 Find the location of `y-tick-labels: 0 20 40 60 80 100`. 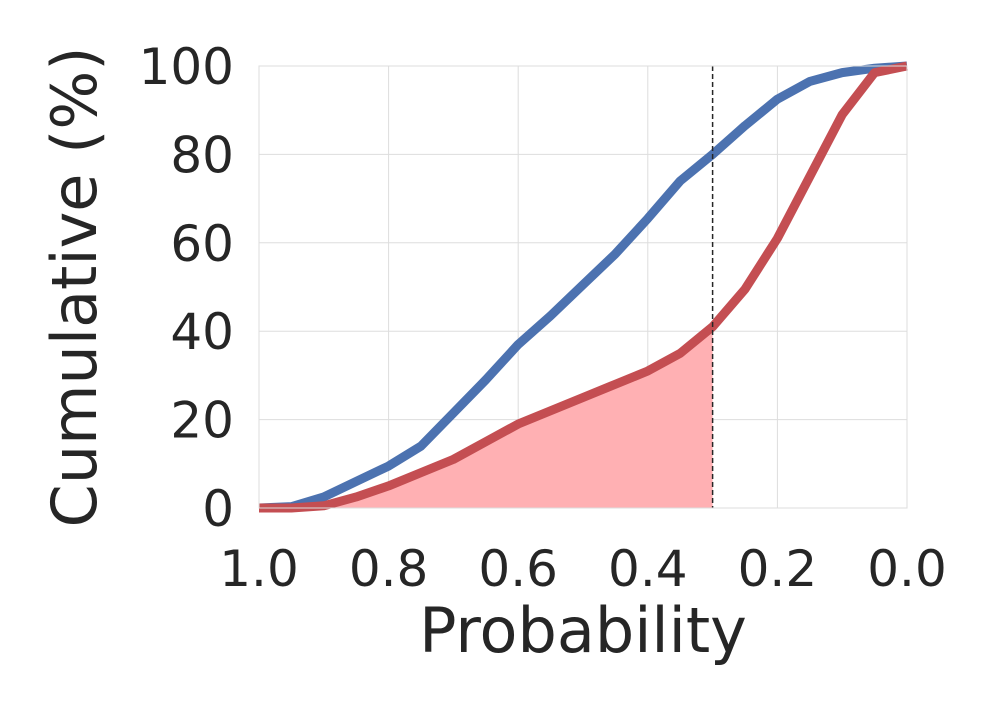

y-tick-labels: 0 20 40 60 80 100 is located at coordinates (186, 288).